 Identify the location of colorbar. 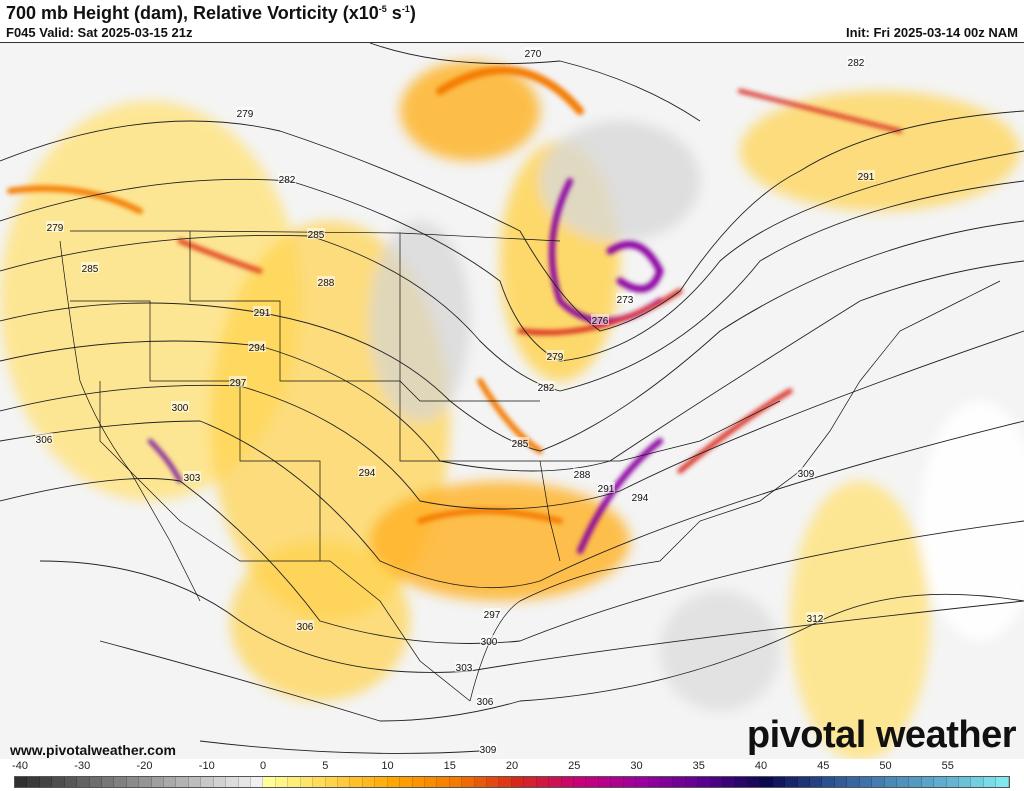
(512, 782).